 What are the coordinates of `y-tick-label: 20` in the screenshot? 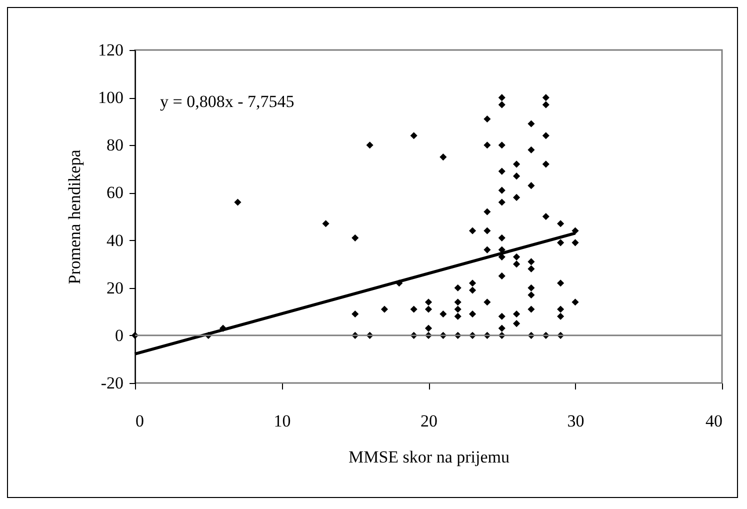 It's located at (115, 288).